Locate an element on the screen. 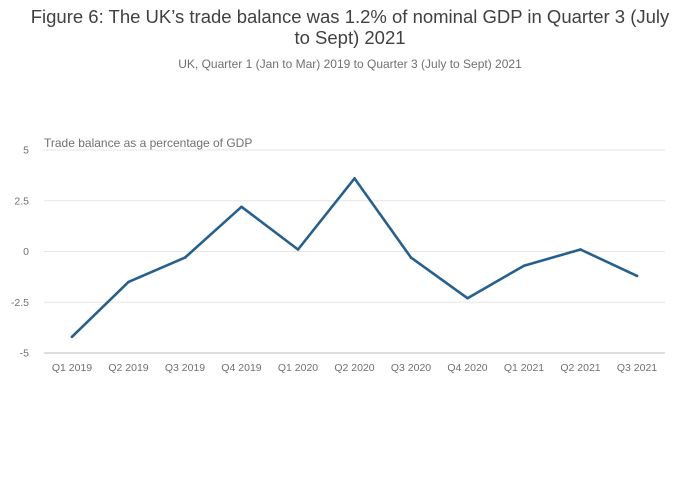  x-tick-label: Q4 2019 is located at coordinates (241, 368).